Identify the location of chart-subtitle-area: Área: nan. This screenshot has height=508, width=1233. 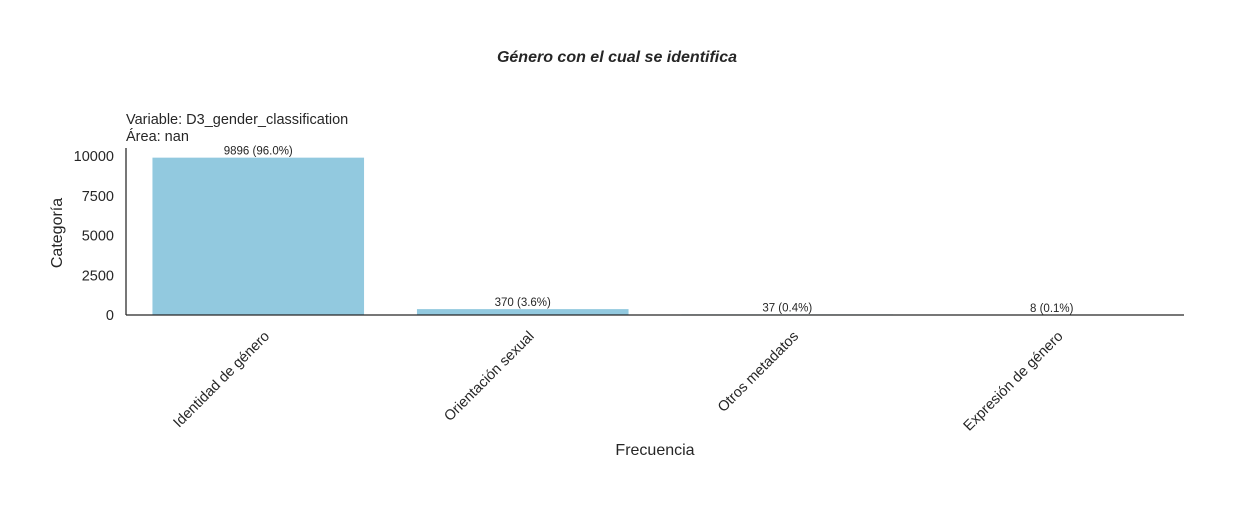
(157, 136).